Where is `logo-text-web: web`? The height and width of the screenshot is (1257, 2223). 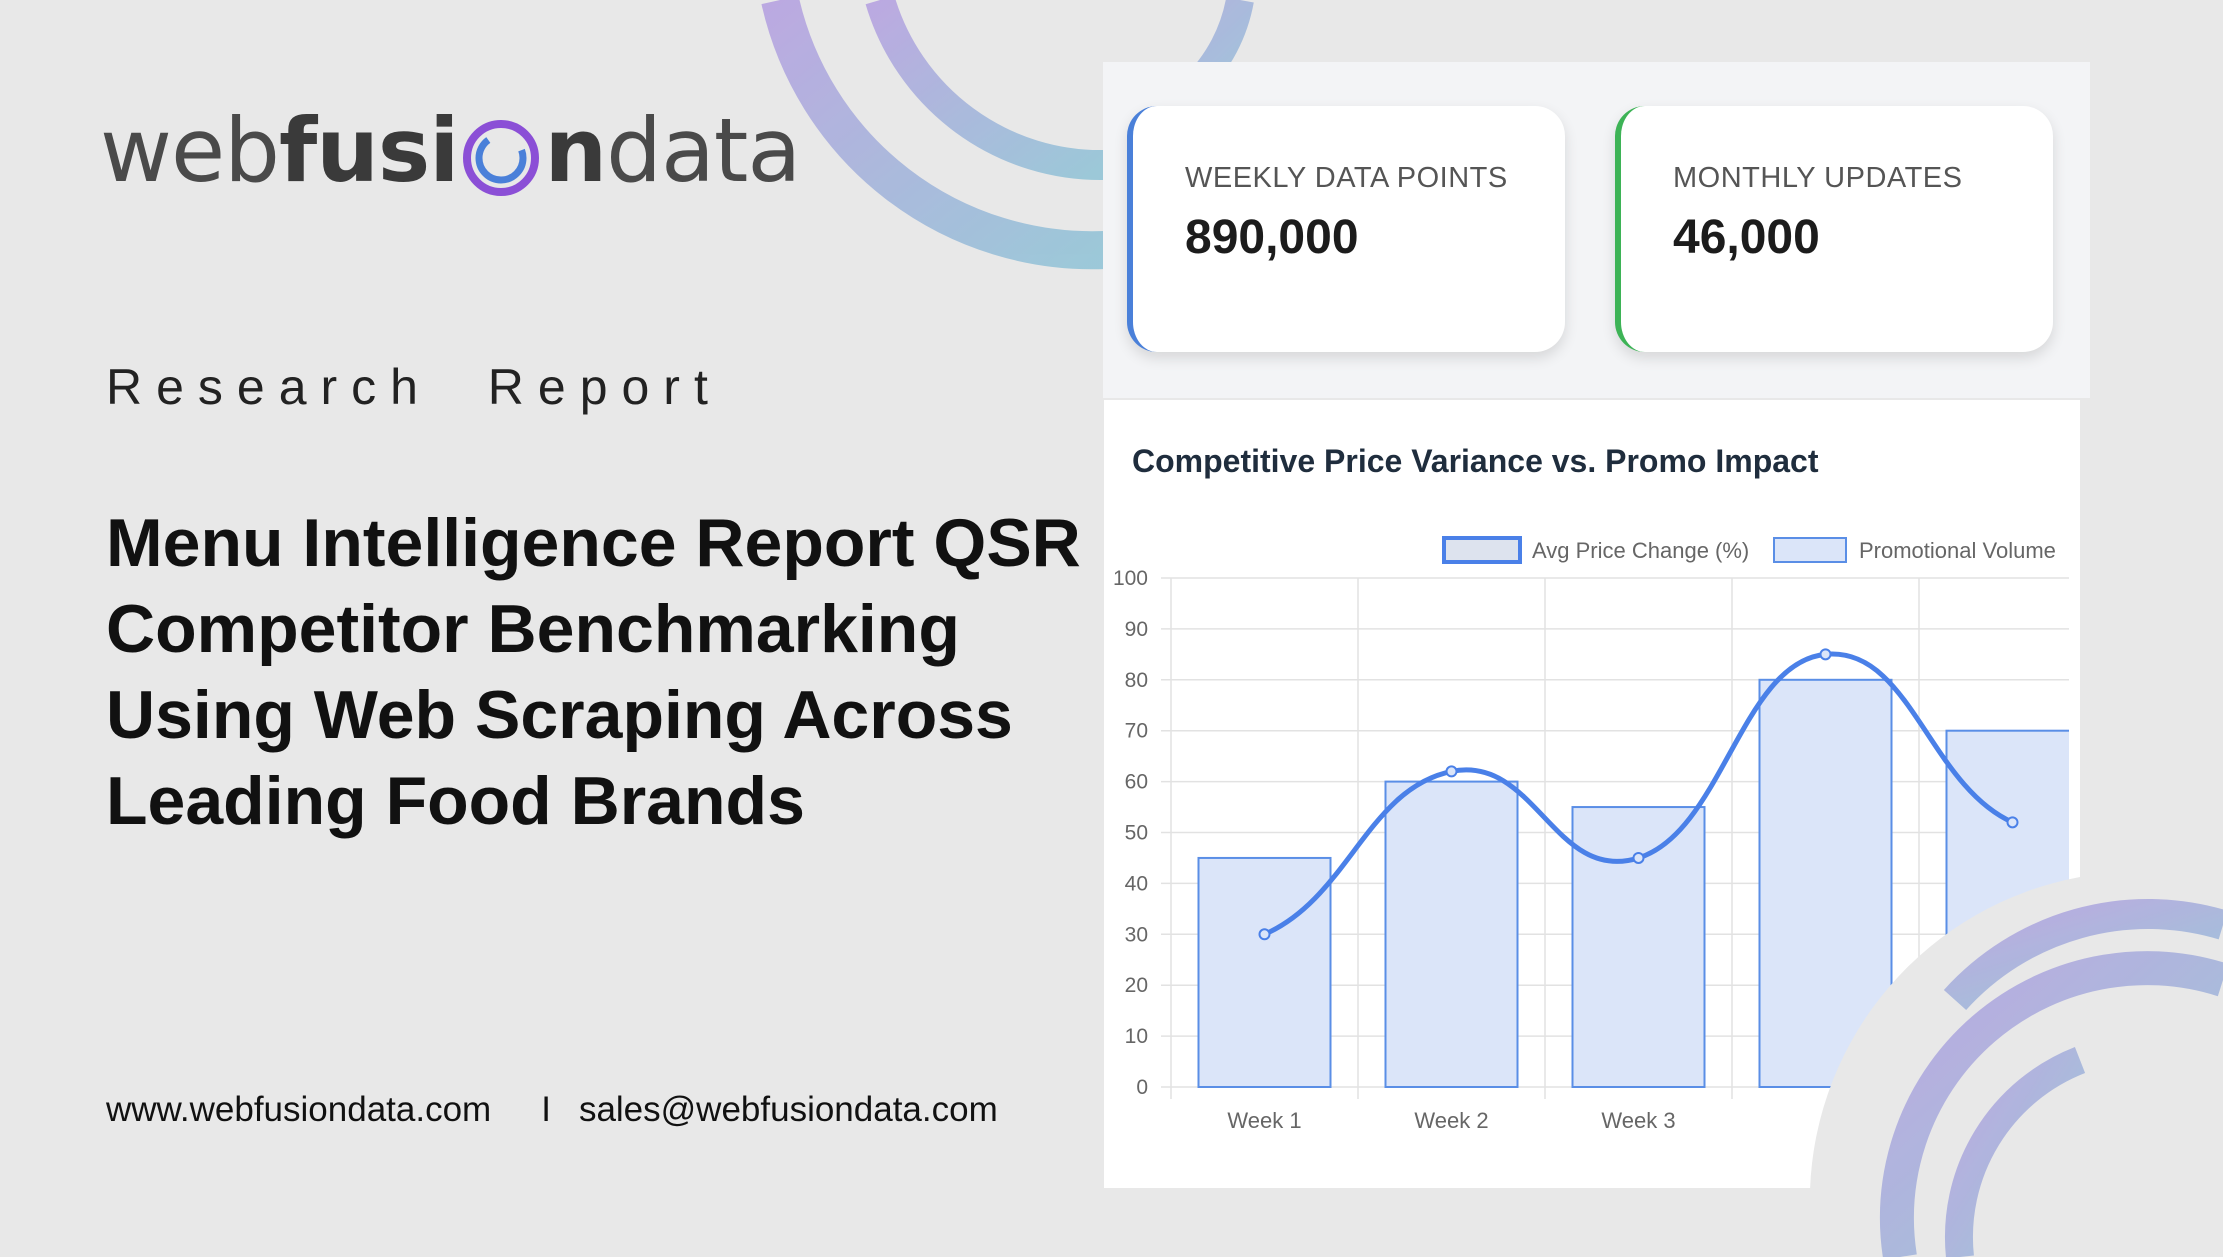 logo-text-web: web is located at coordinates (190, 150).